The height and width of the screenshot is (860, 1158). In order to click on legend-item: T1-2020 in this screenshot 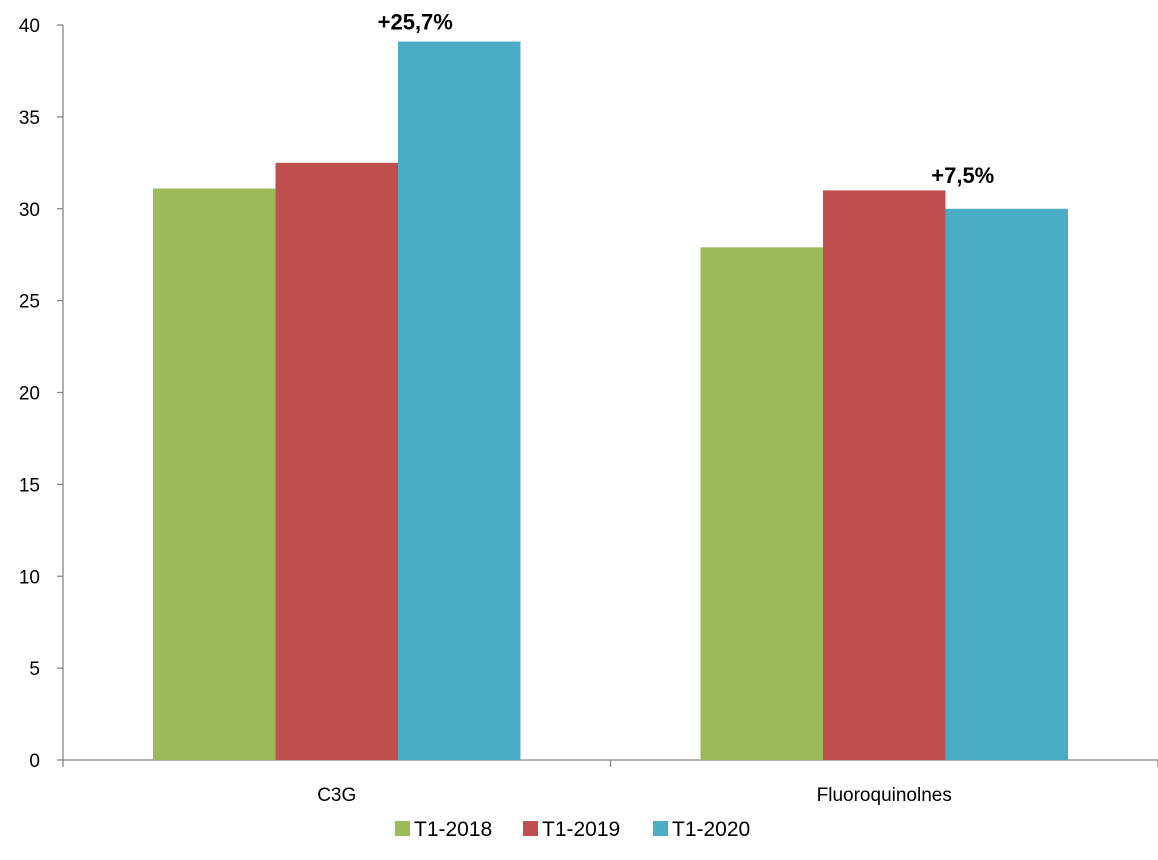, I will do `click(701, 829)`.